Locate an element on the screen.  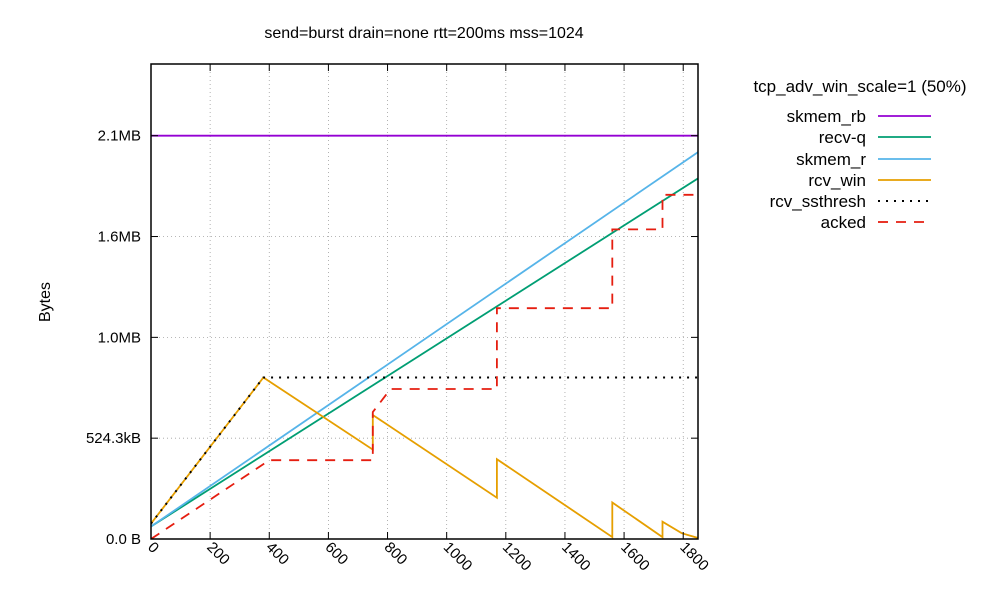
legend-label-acked: acked is located at coordinates (843, 222).